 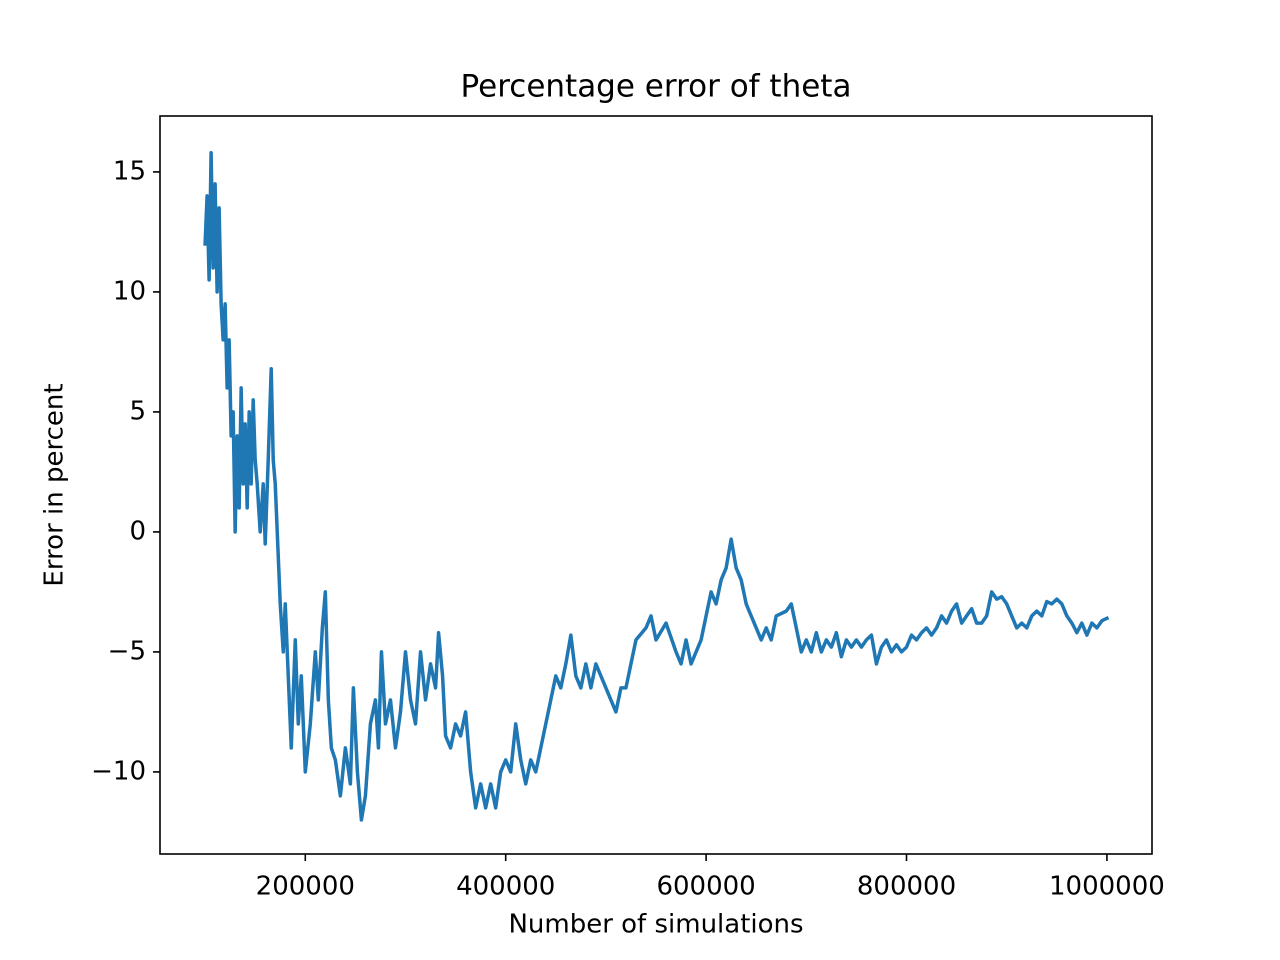 What do you see at coordinates (129, 171) in the screenshot?
I see `y-tick-label: 15` at bounding box center [129, 171].